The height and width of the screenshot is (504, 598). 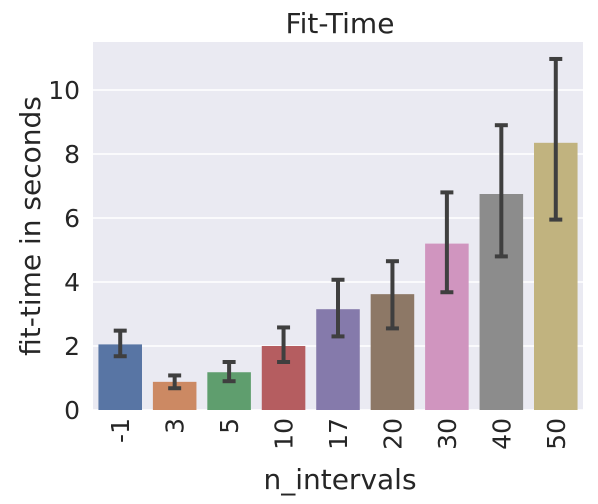 What do you see at coordinates (72, 346) in the screenshot?
I see `y-tick-label: 2` at bounding box center [72, 346].